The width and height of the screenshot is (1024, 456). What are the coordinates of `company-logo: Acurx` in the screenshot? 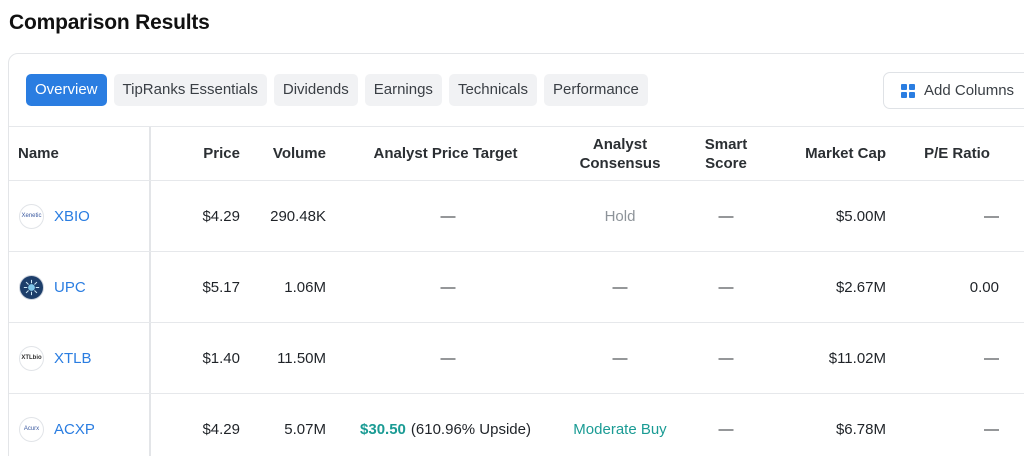 It's located at (31, 429).